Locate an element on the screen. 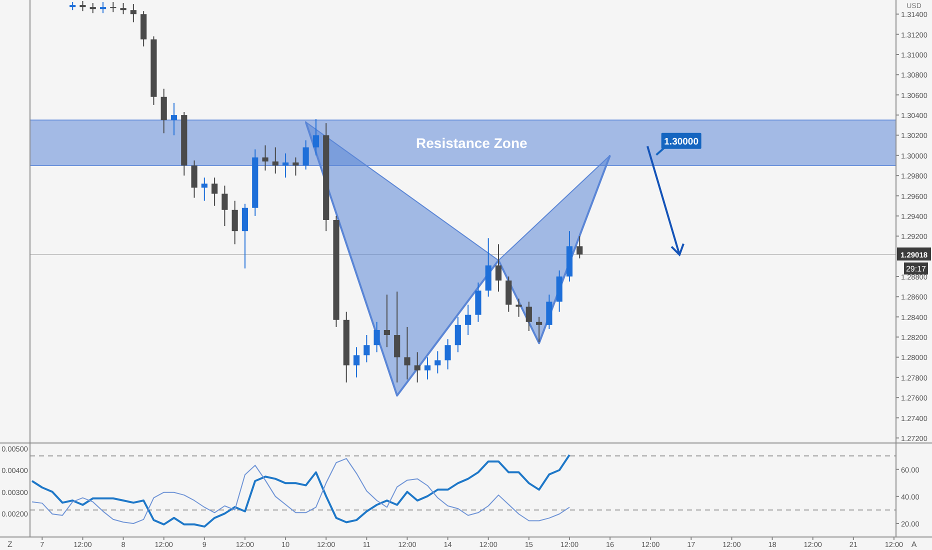 Image resolution: width=932 pixels, height=550 pixels. band-label: Resistance Zone is located at coordinates (472, 142).